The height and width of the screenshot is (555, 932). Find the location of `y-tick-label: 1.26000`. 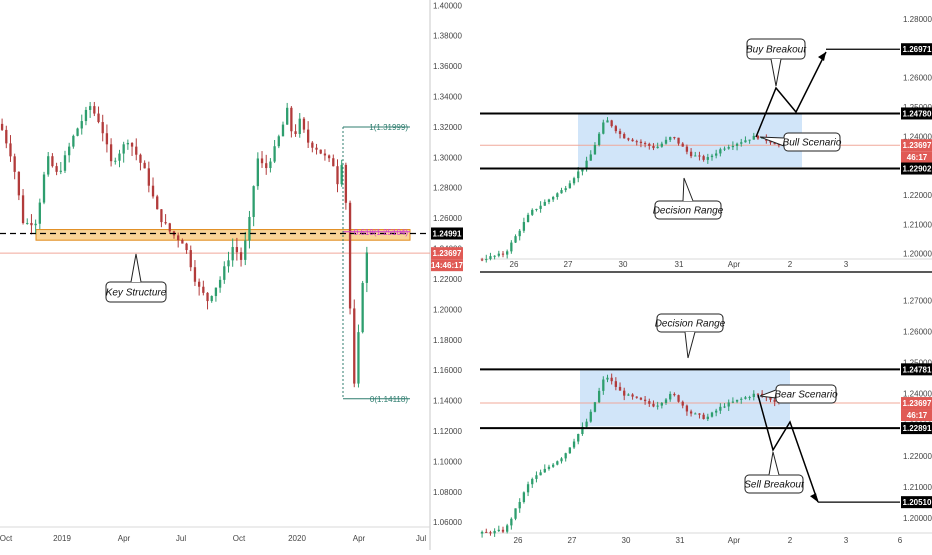

y-tick-label: 1.26000 is located at coordinates (447, 218).